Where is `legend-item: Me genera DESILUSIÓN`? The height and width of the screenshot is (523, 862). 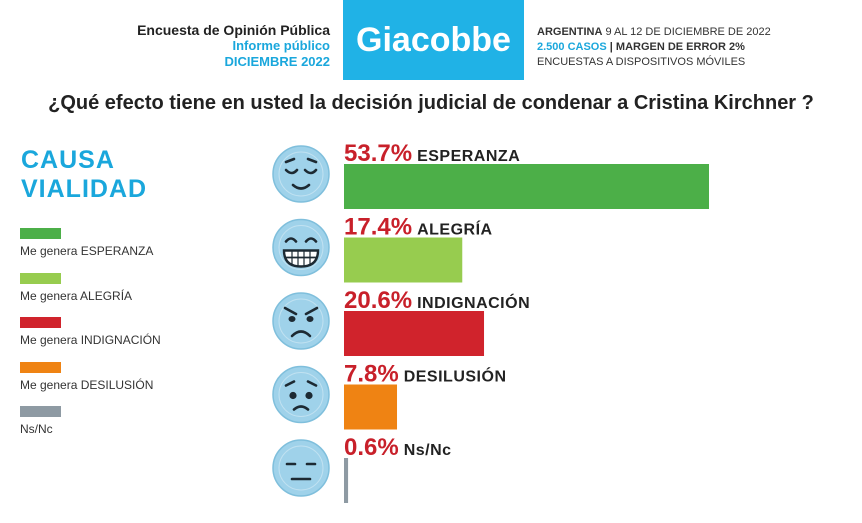
legend-item: Me genera DESILUSIÓN is located at coordinates (87, 376).